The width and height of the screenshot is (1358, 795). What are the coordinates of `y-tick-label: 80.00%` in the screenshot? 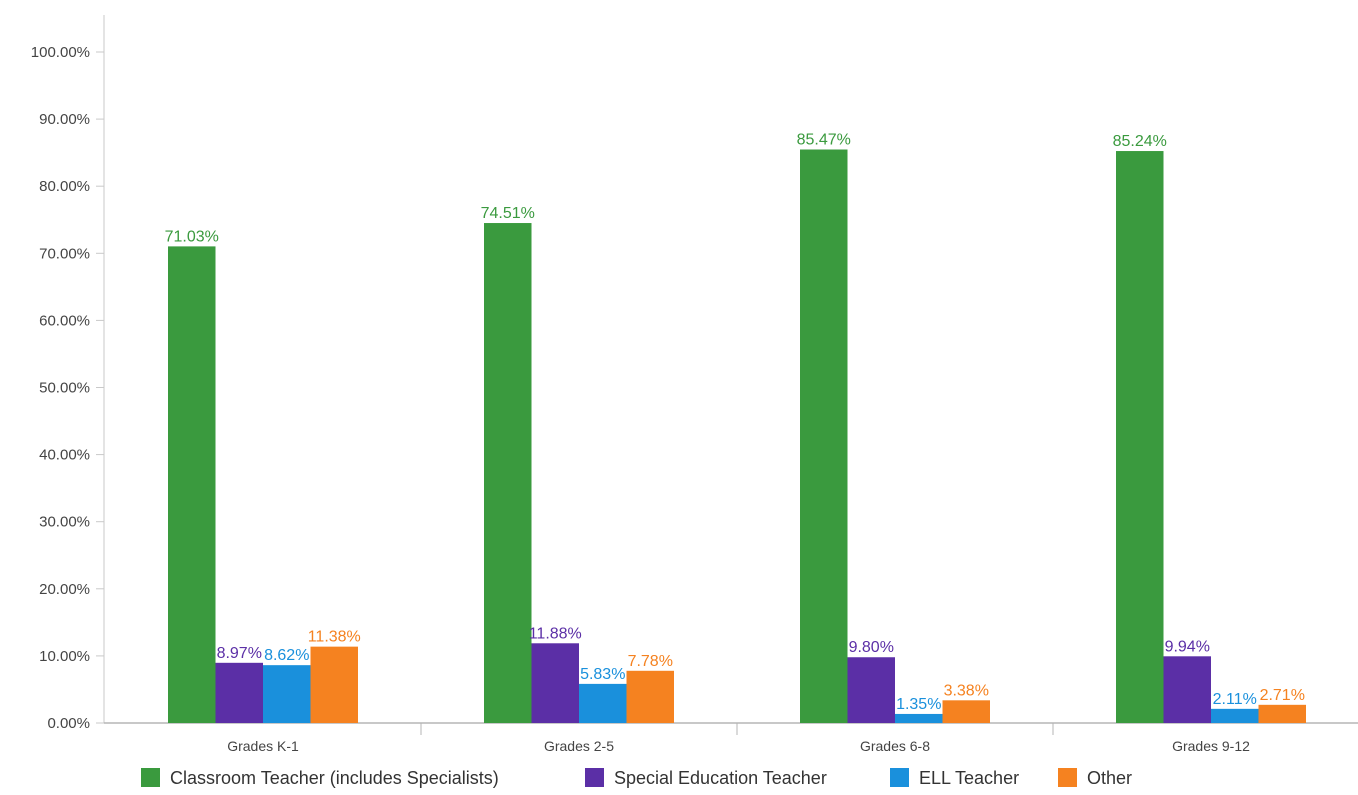 It's located at (64, 186).